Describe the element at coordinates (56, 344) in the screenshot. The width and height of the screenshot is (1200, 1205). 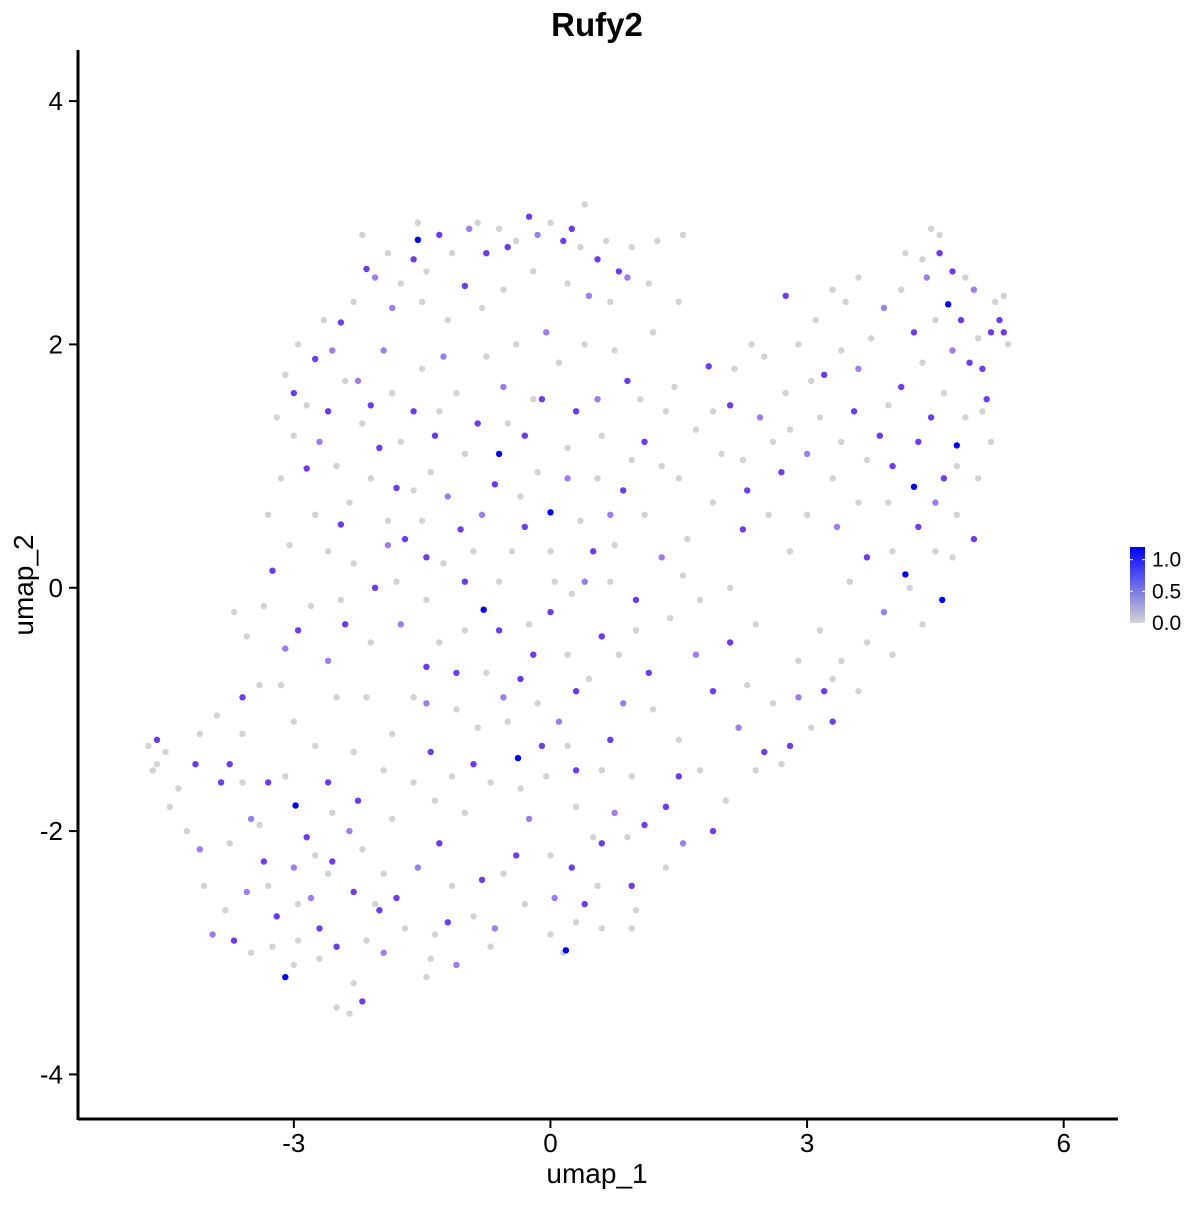
I see `y-tick-label: 2` at that location.